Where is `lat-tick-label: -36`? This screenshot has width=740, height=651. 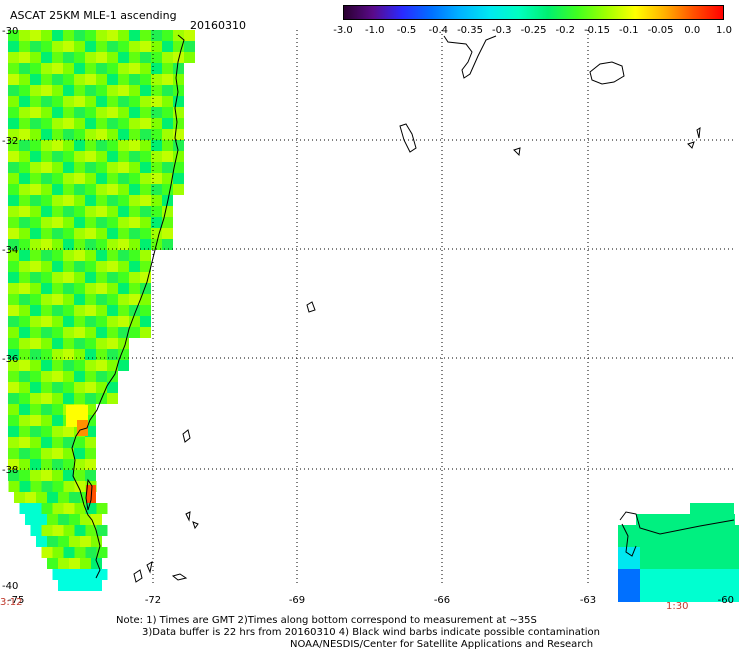 lat-tick-label: -36 is located at coordinates (10, 359).